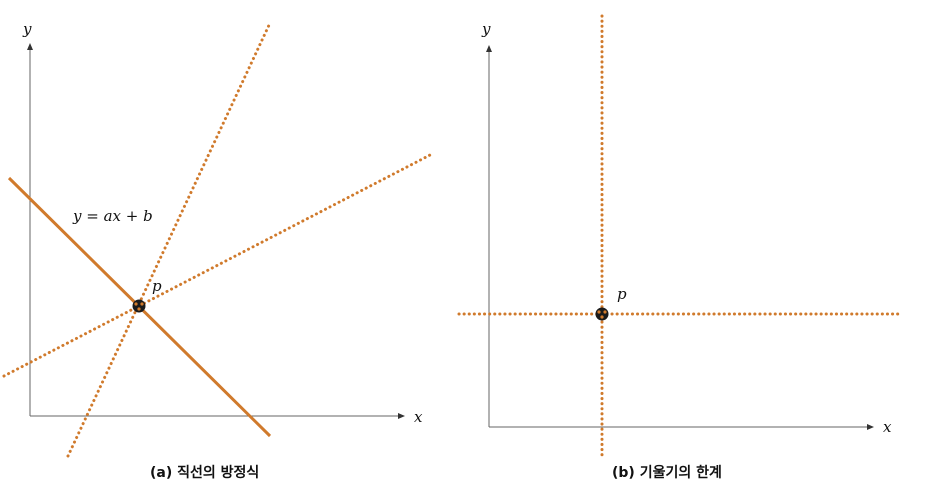  What do you see at coordinates (157, 286) in the screenshot?
I see `panel-a-point-label: p` at bounding box center [157, 286].